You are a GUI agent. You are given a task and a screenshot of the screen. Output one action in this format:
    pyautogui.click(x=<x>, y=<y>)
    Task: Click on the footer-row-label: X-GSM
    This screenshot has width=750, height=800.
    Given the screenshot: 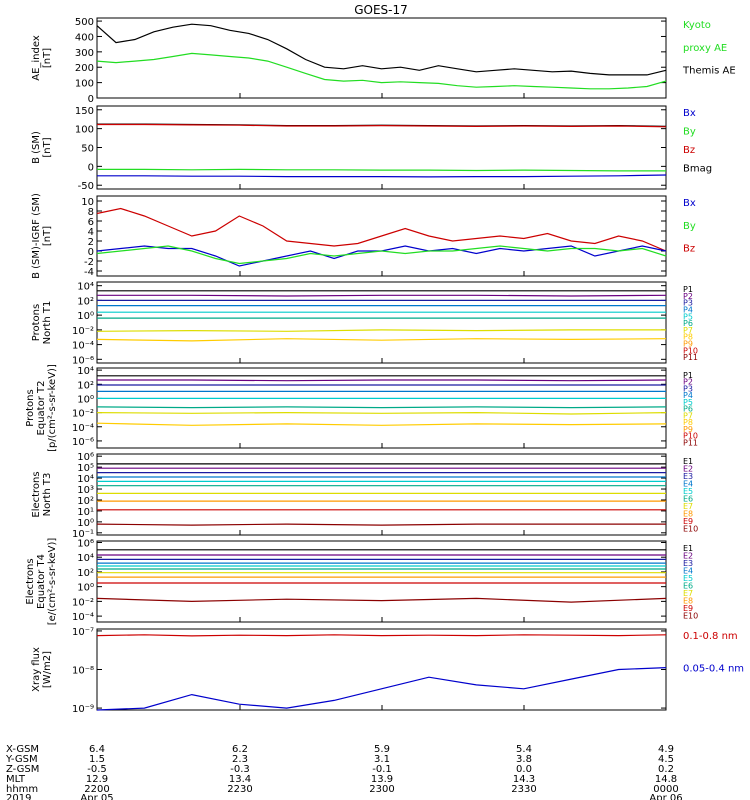 What is the action you would take?
    pyautogui.click(x=22, y=749)
    